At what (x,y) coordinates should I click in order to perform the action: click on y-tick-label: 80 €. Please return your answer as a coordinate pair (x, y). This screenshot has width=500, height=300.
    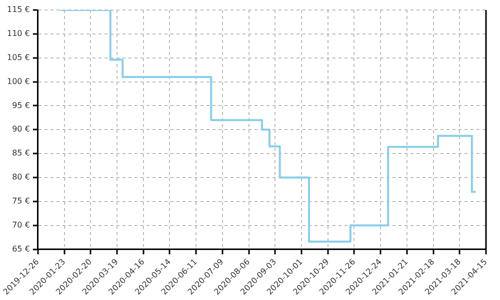
    Looking at the image, I should click on (21, 177).